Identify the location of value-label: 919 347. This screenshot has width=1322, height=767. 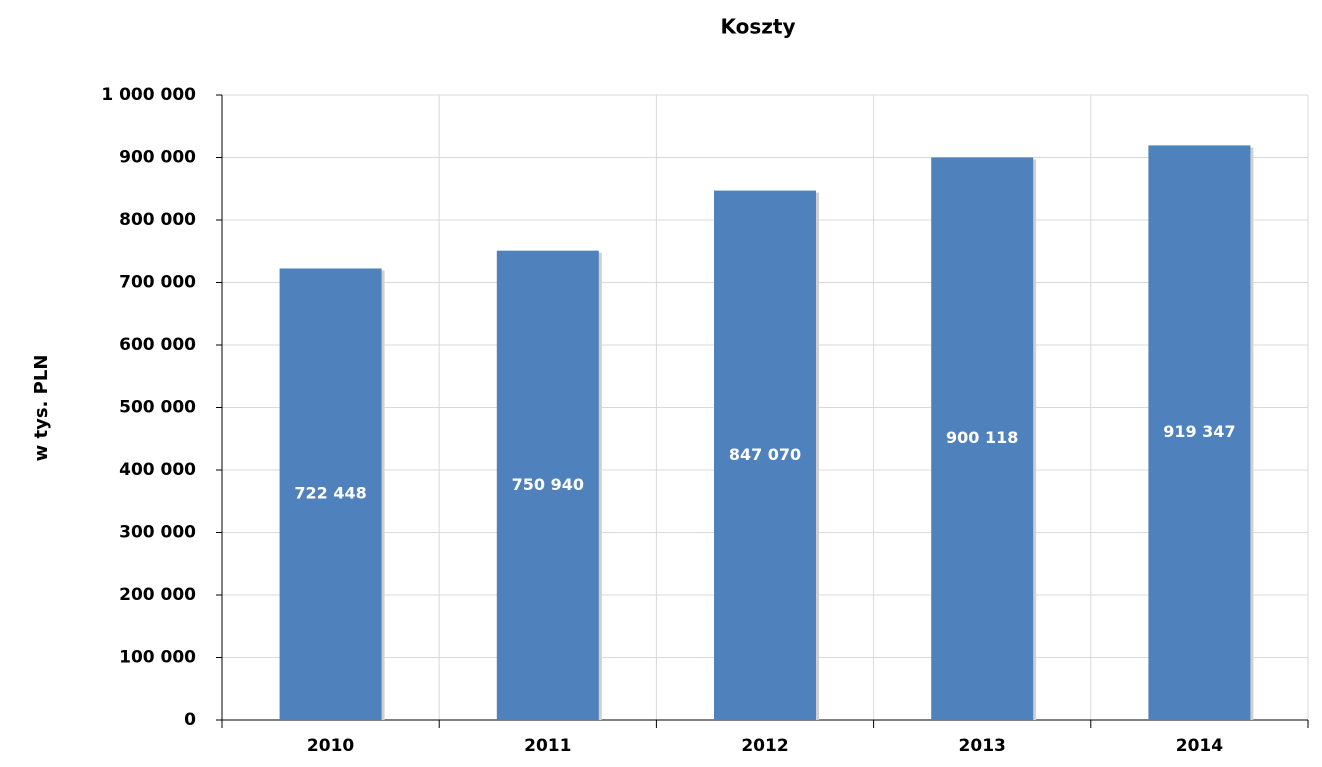
(1199, 431).